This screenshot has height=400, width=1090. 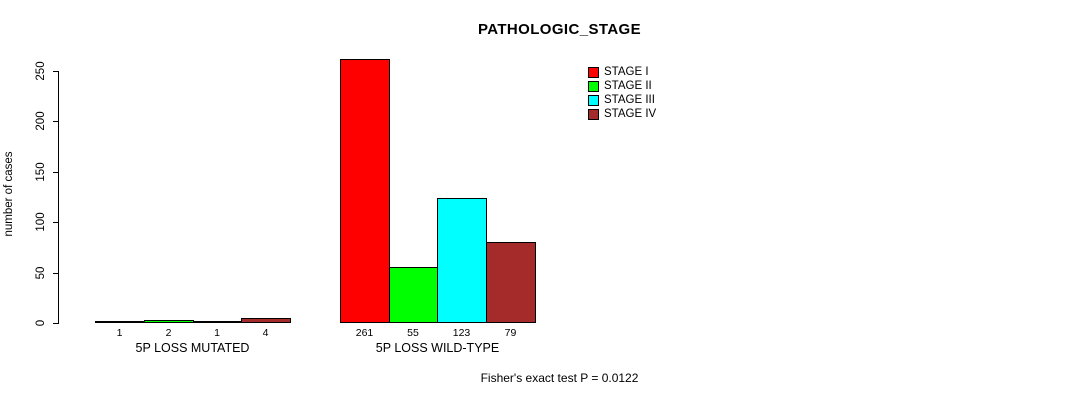 I want to click on y-tick-label: 50, so click(x=41, y=273).